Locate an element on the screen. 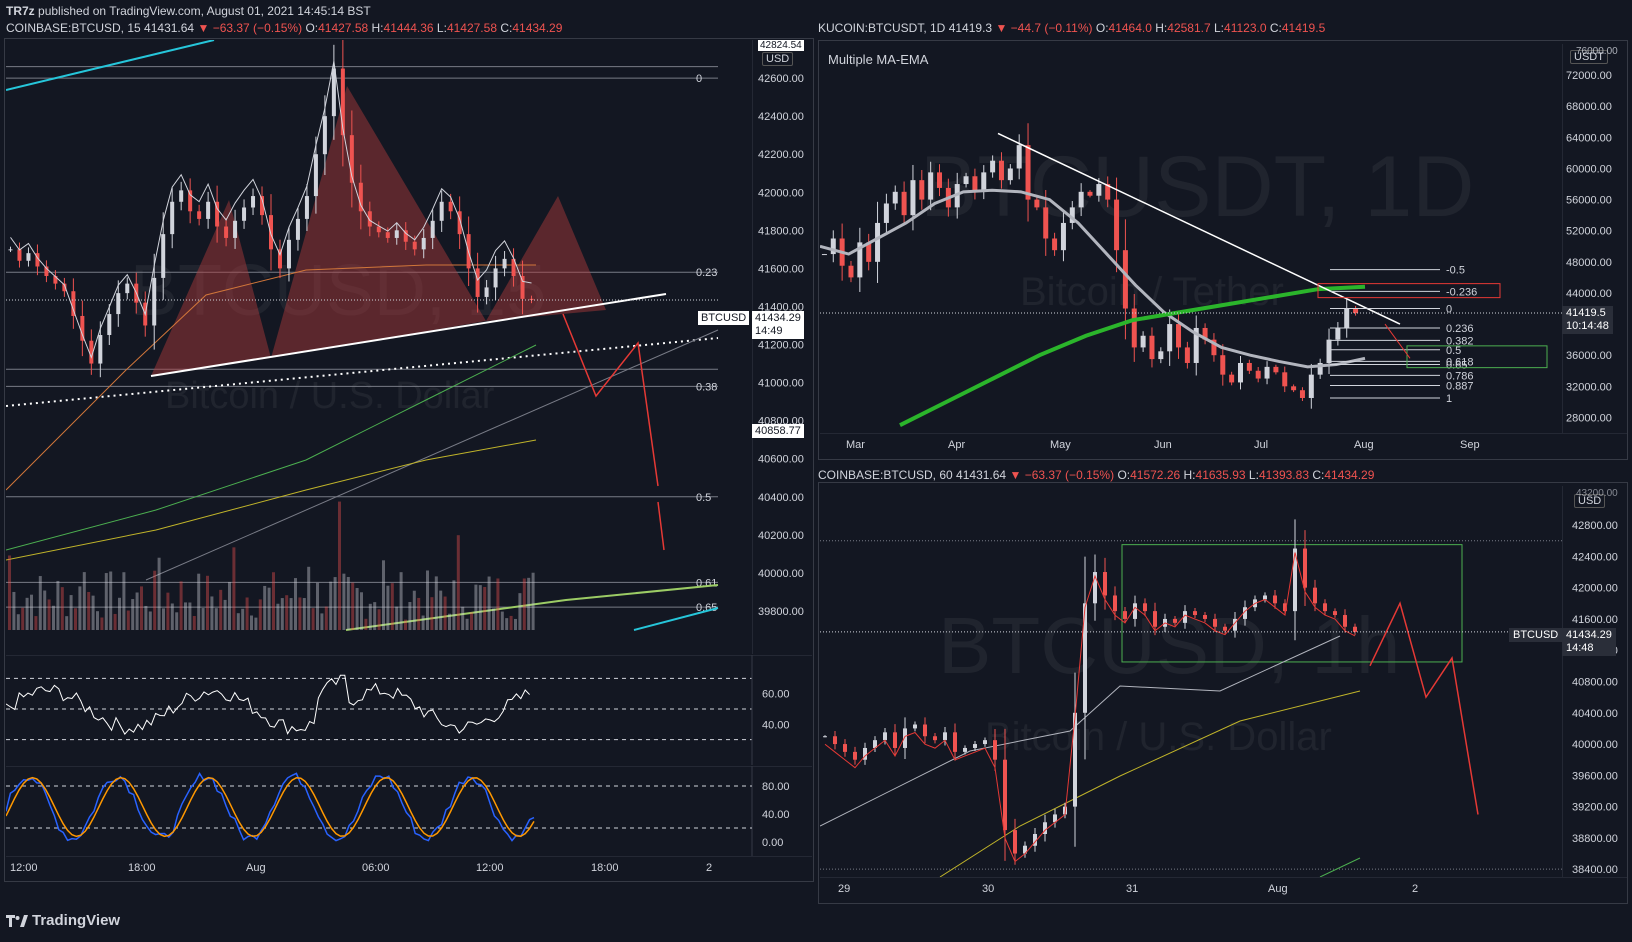 The height and width of the screenshot is (942, 1632). left-l-label: L: is located at coordinates (441, 28).